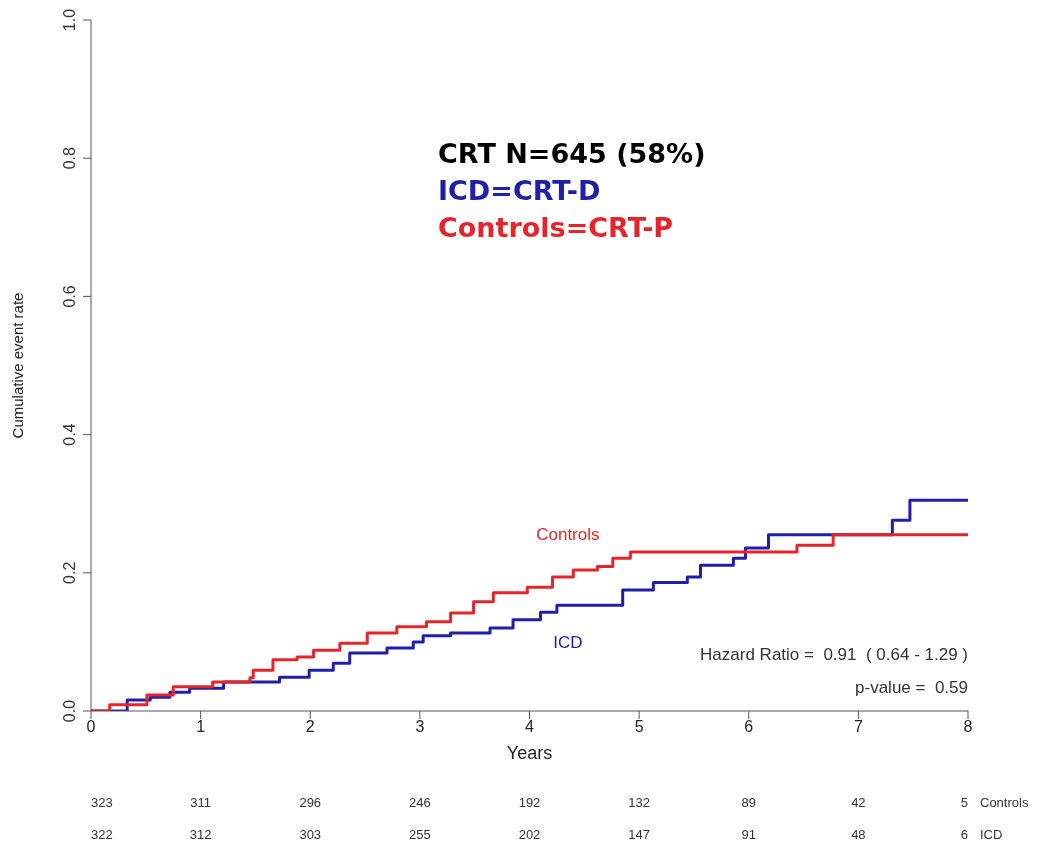 This screenshot has height=852, width=1061. Describe the element at coordinates (519, 190) in the screenshot. I see `annotation: ICD=CRT-D` at that location.